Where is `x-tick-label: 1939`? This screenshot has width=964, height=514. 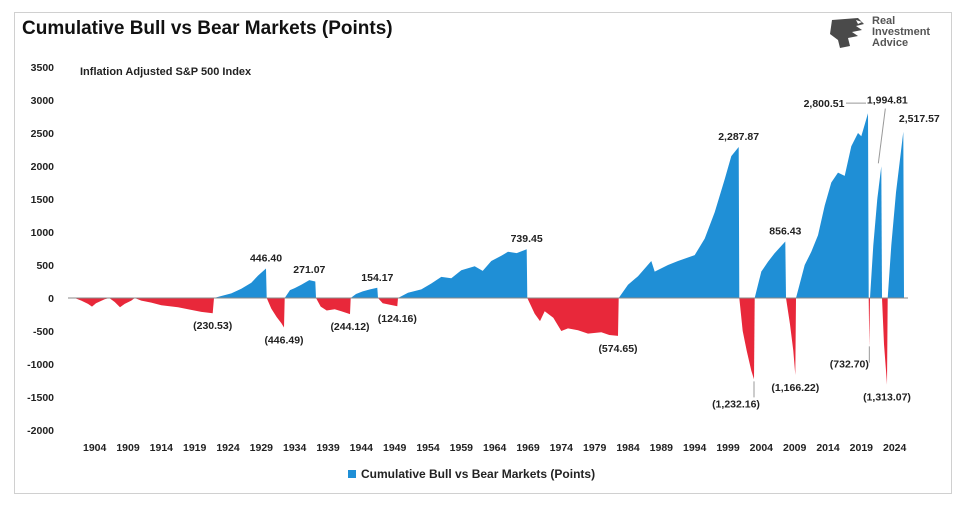
x-tick-label: 1939 is located at coordinates (328, 448).